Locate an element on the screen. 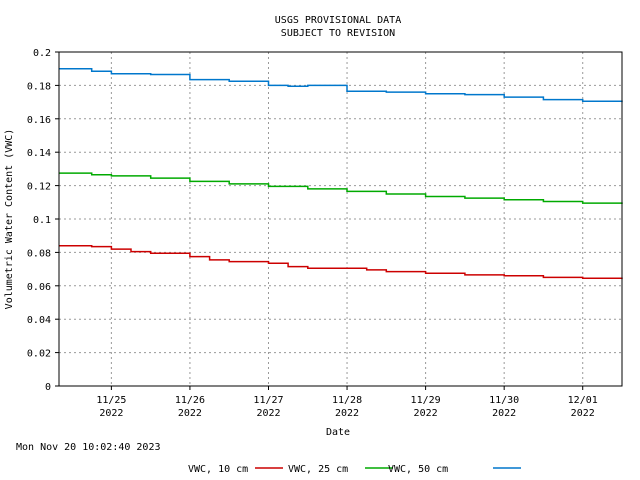 The width and height of the screenshot is (640, 480). legend-label: VWC, 50 cm is located at coordinates (418, 469).